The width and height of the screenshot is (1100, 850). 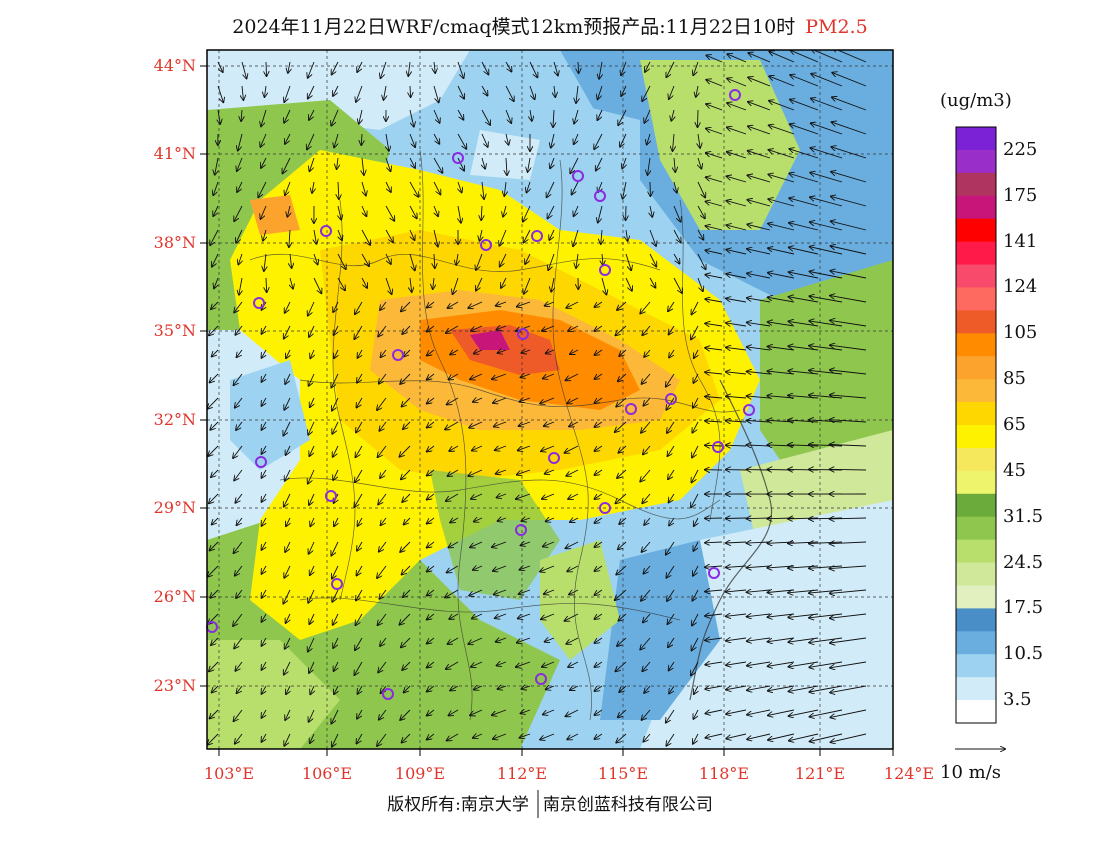 I want to click on lon-label: 121°E, so click(x=820, y=773).